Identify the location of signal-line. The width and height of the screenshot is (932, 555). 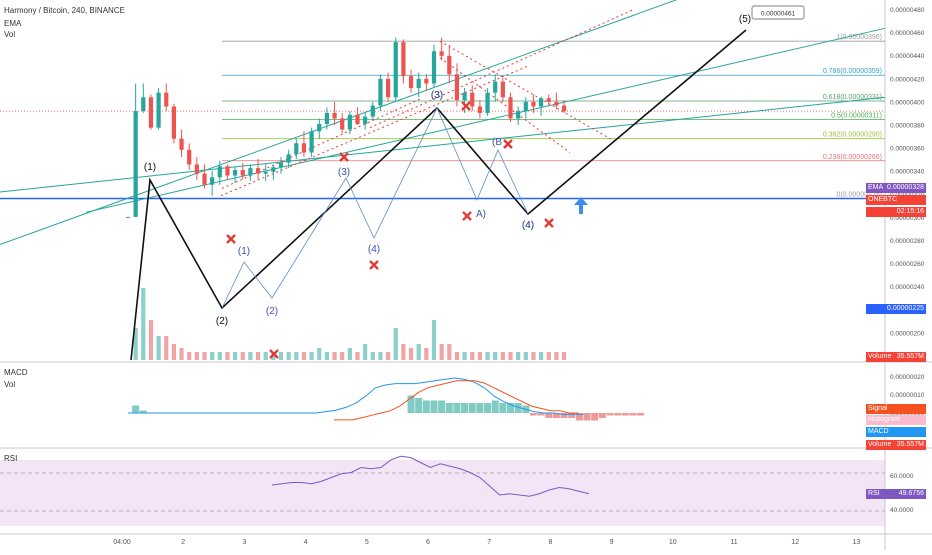
(456, 400).